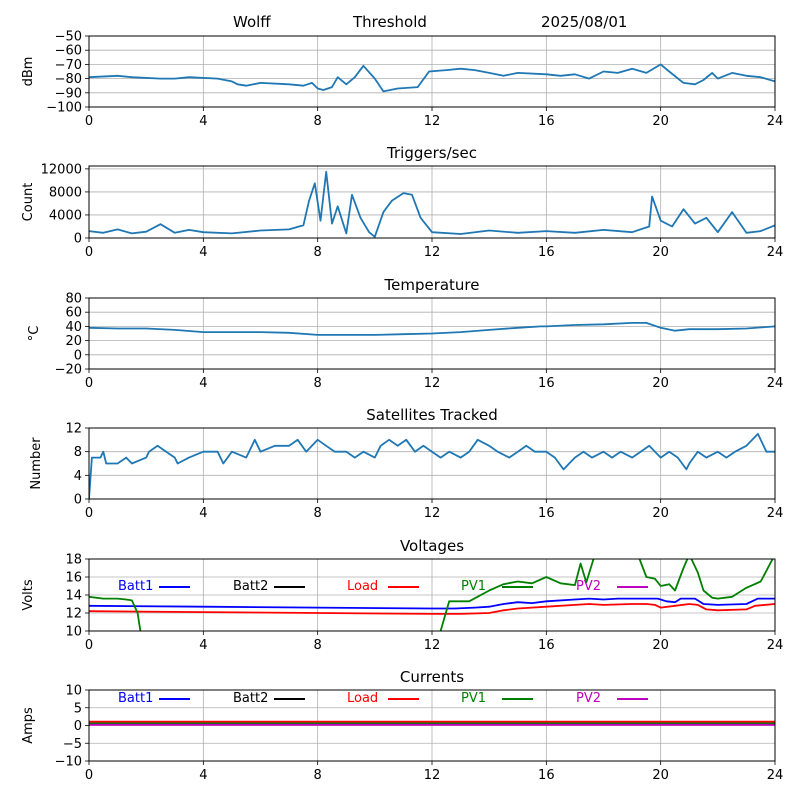 Image resolution: width=800 pixels, height=800 pixels. I want to click on y-tick-label: −60, so click(68, 51).